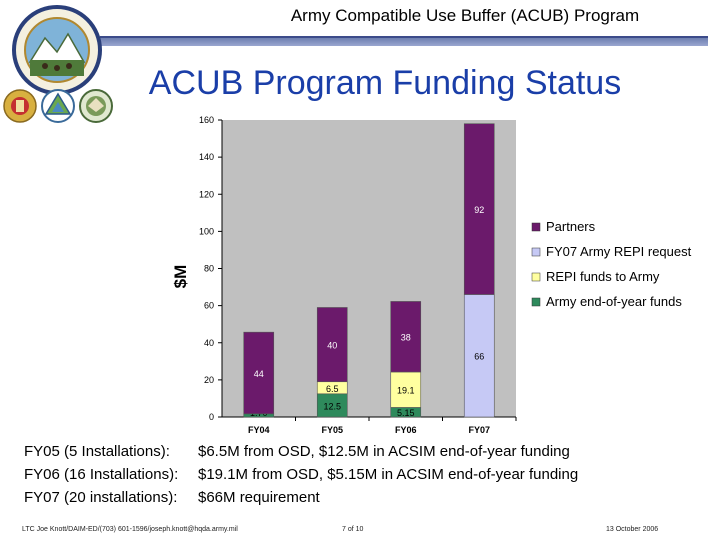 The width and height of the screenshot is (720, 540). I want to click on y-tick-label: 140, so click(206, 157).